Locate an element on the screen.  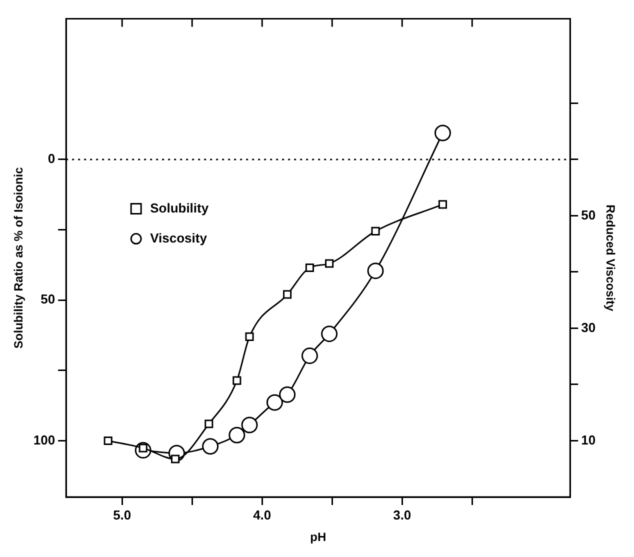
y2-tick-label: 30 is located at coordinates (588, 327).